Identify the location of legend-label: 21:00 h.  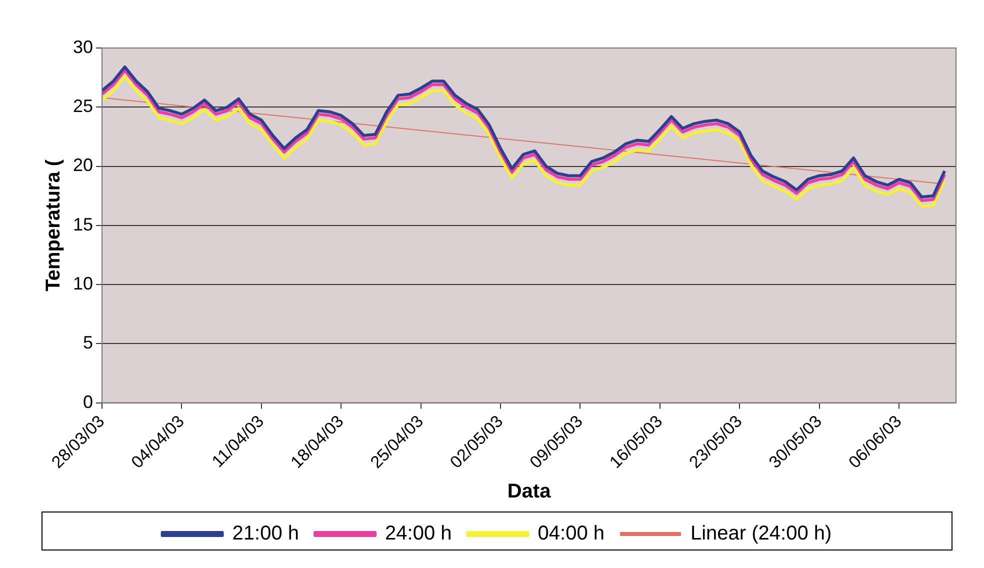
(266, 533).